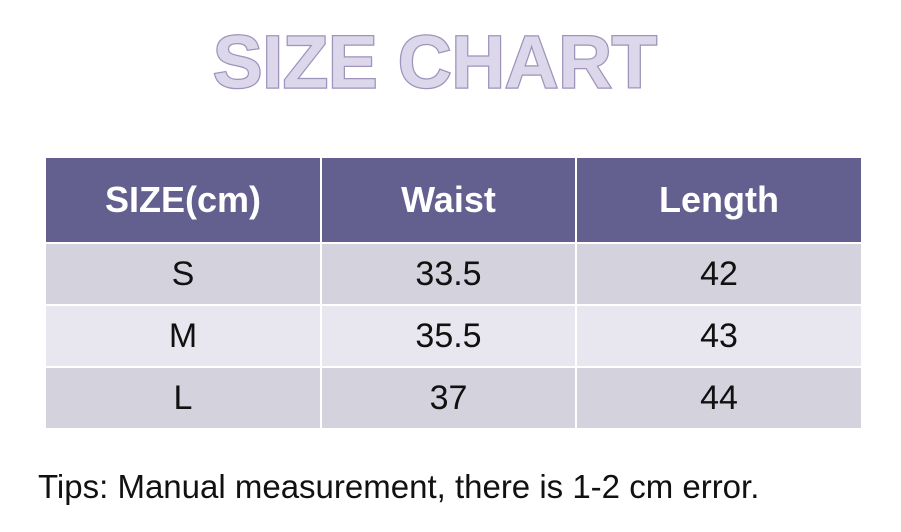 The image size is (901, 532). What do you see at coordinates (183, 274) in the screenshot?
I see `table-cell: S` at bounding box center [183, 274].